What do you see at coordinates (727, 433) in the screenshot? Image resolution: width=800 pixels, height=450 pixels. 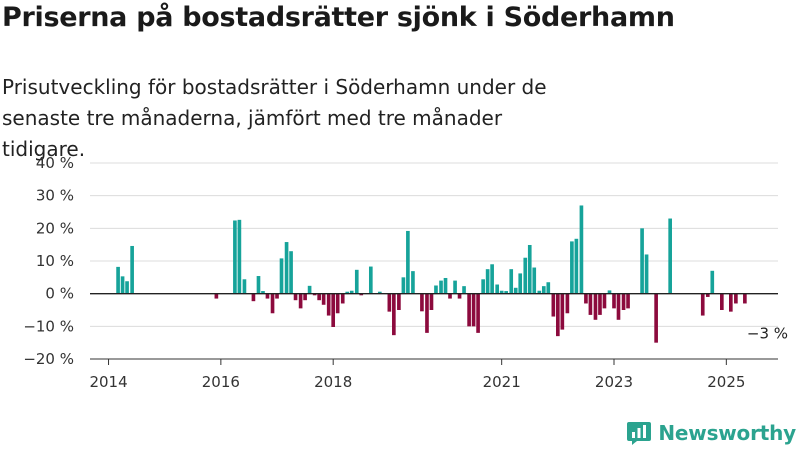 I see `brand-name: Newsworthy` at bounding box center [727, 433].